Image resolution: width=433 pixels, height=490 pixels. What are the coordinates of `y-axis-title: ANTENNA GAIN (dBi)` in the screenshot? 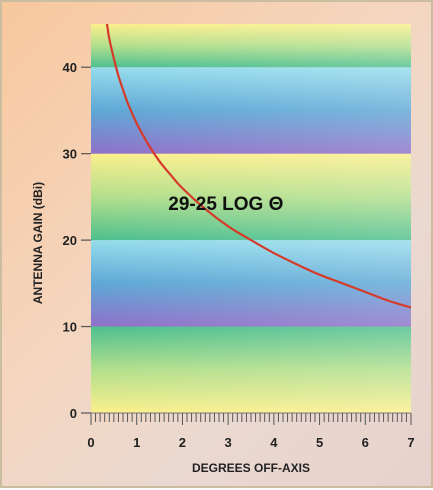 It's located at (38, 243).